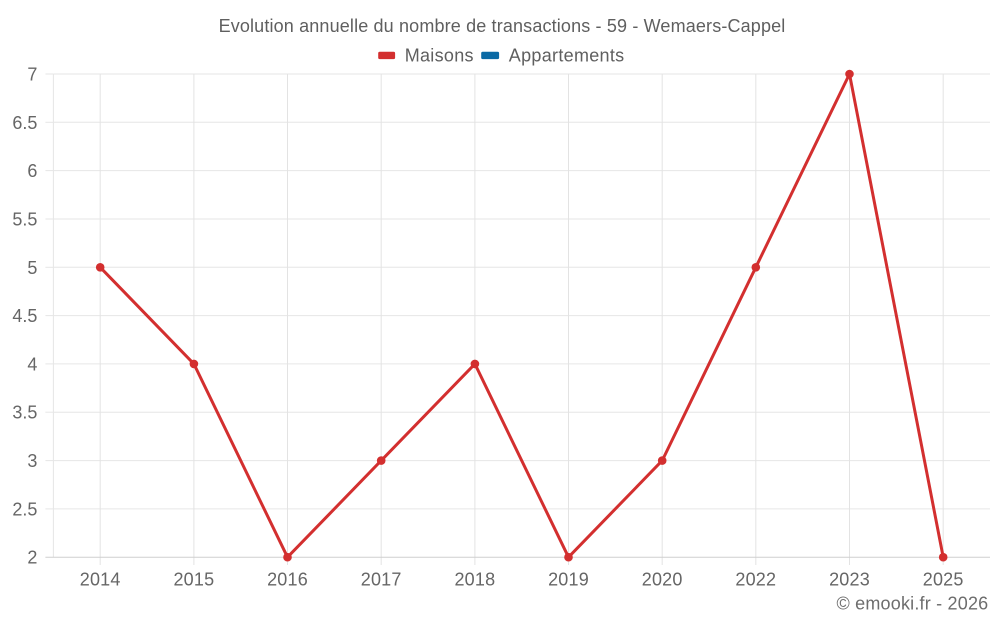  I want to click on svg-text: 4.5, so click(24, 316).